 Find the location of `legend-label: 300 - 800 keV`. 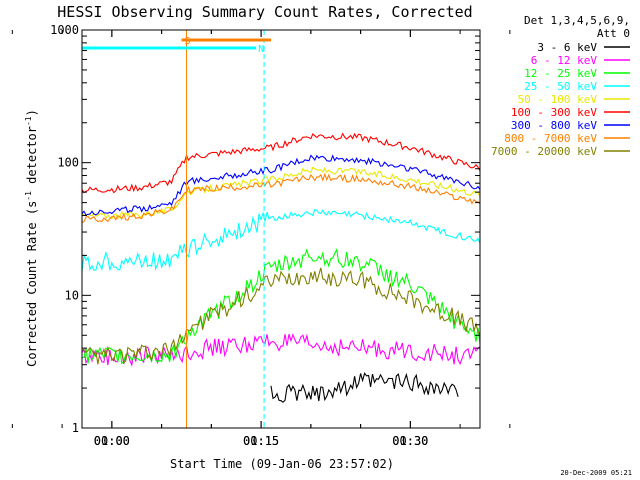

legend-label: 300 - 800 keV is located at coordinates (554, 125).